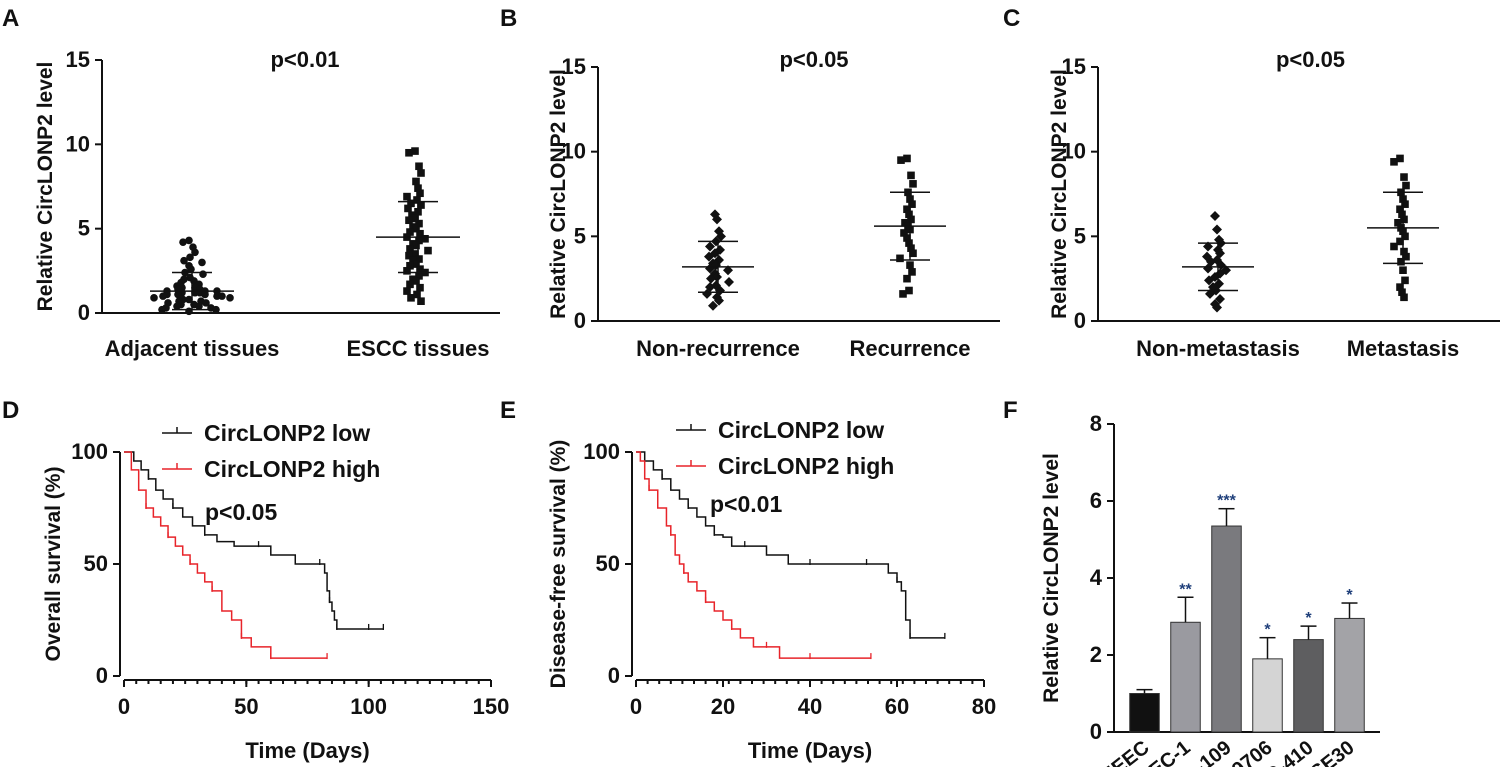  I want to click on x-tick-label: 50, so click(246, 706).